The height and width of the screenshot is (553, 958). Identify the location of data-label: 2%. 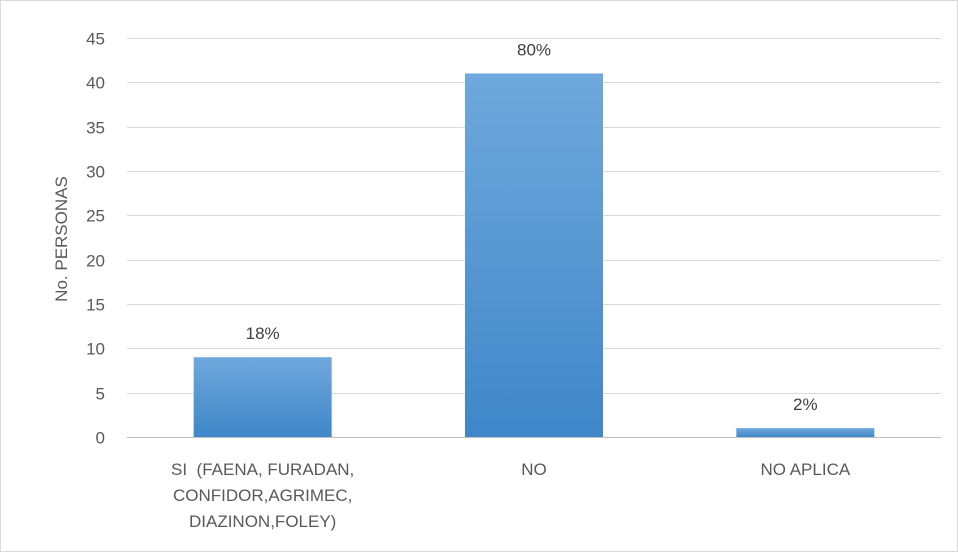
(805, 404).